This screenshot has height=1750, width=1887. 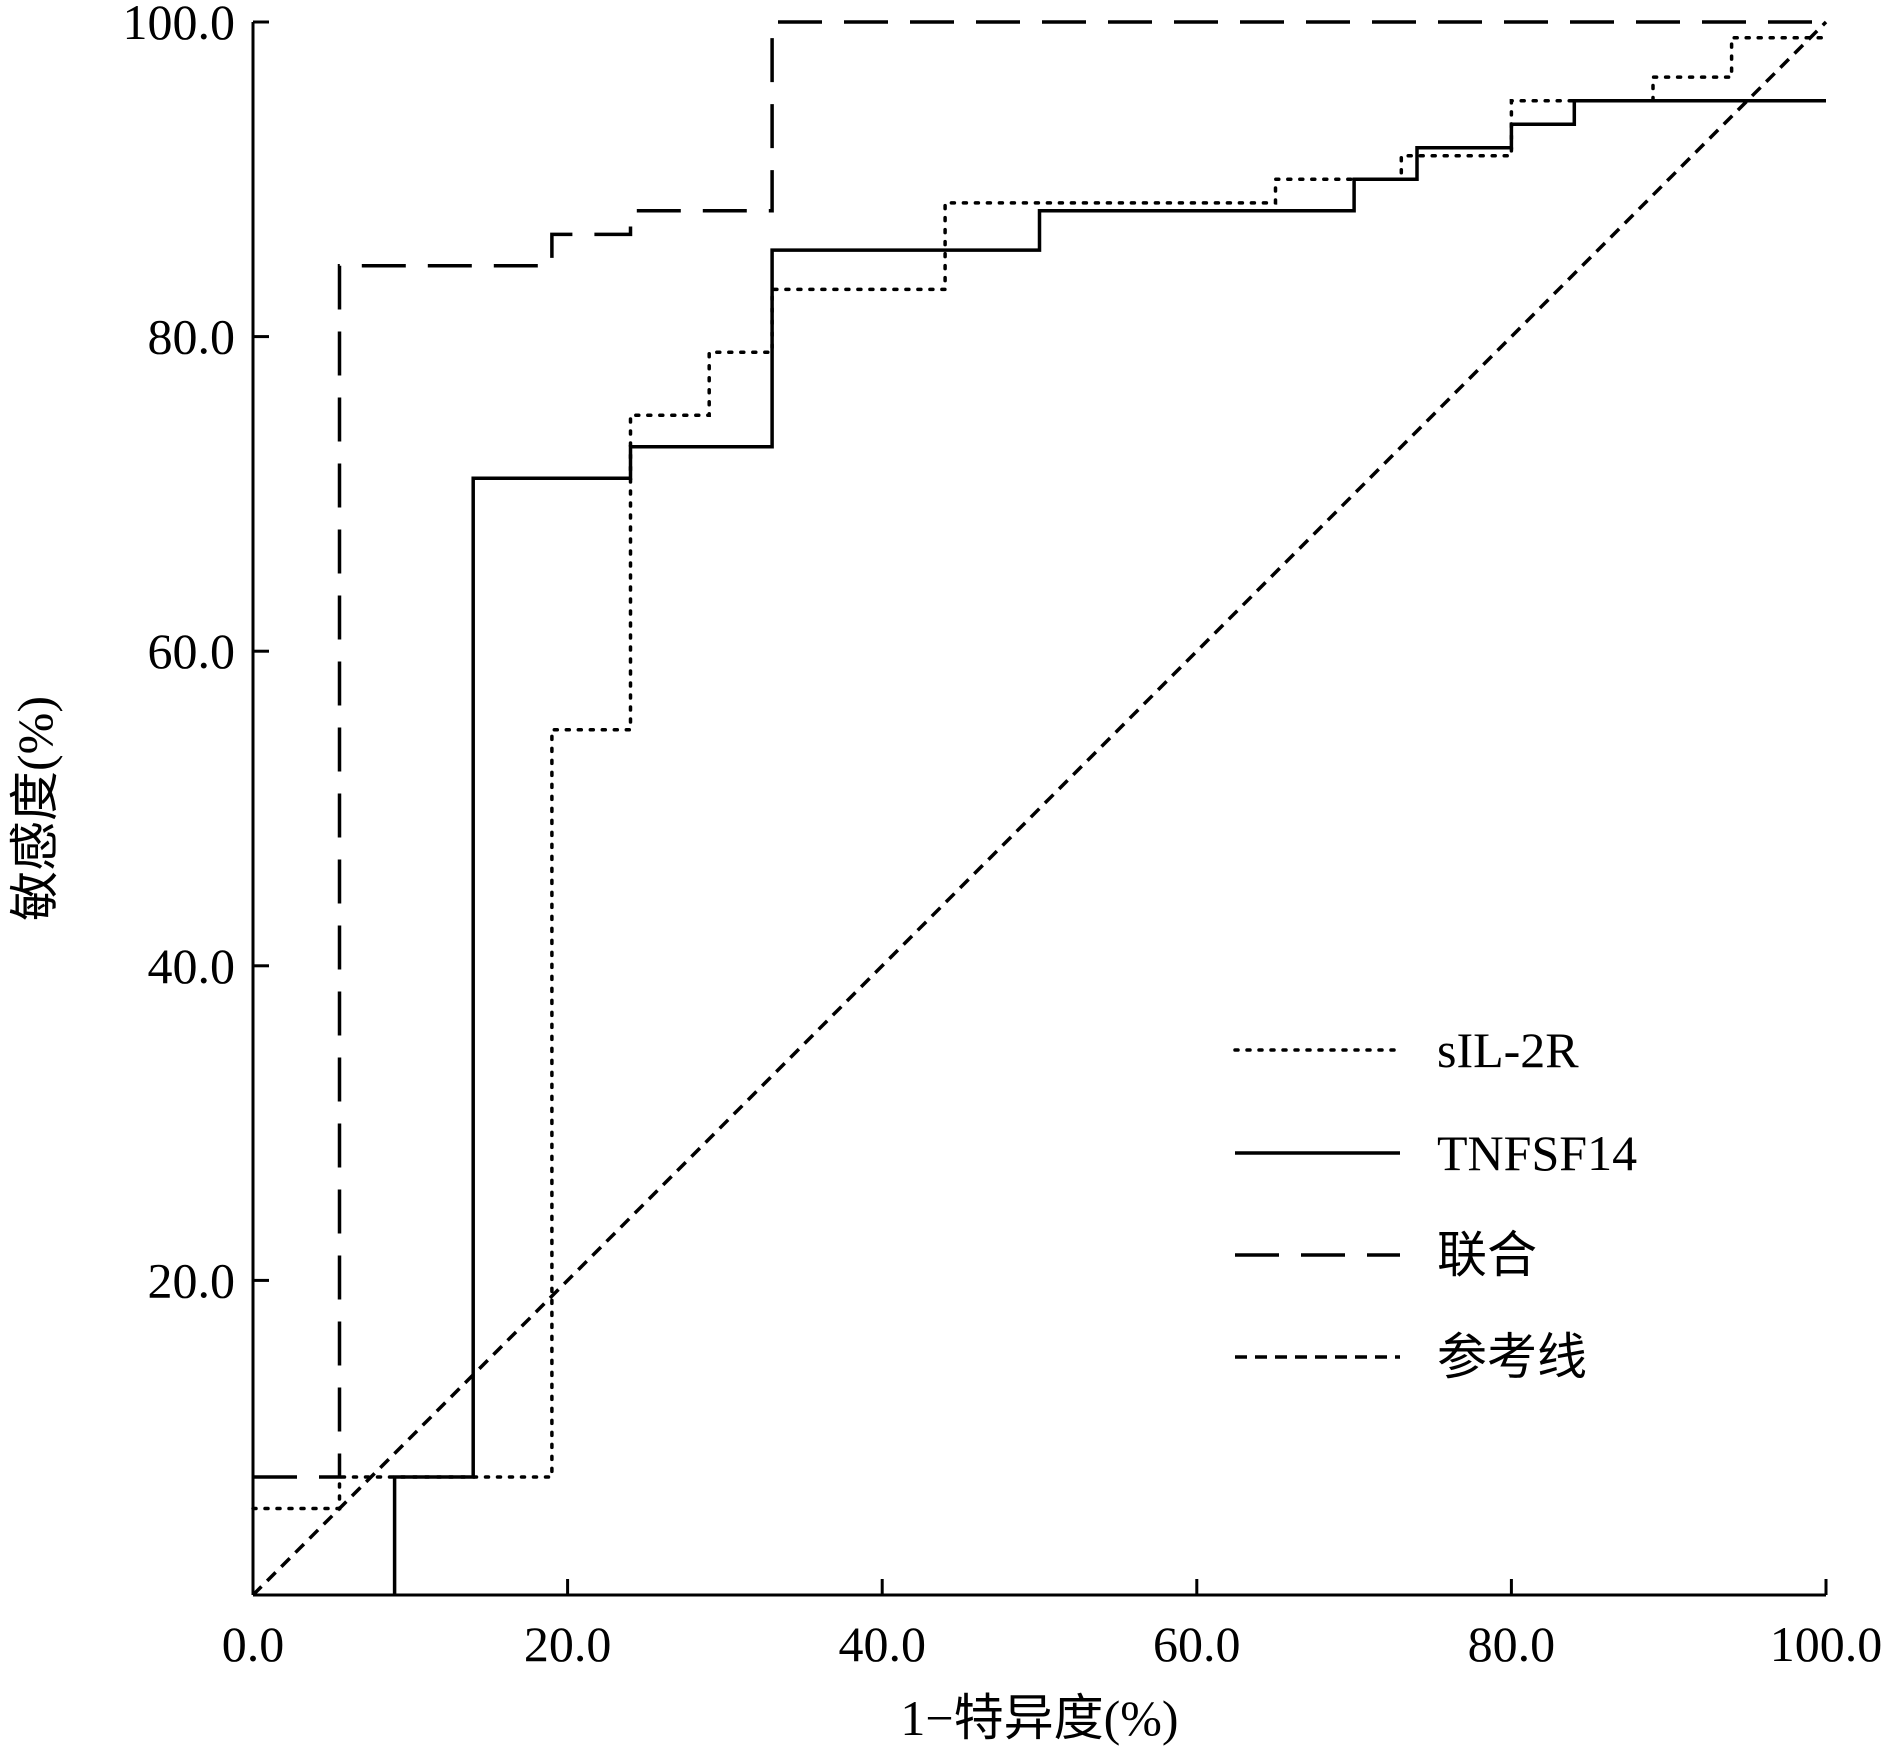 I want to click on legend-label-3: 参考线, so click(x=1512, y=1357).